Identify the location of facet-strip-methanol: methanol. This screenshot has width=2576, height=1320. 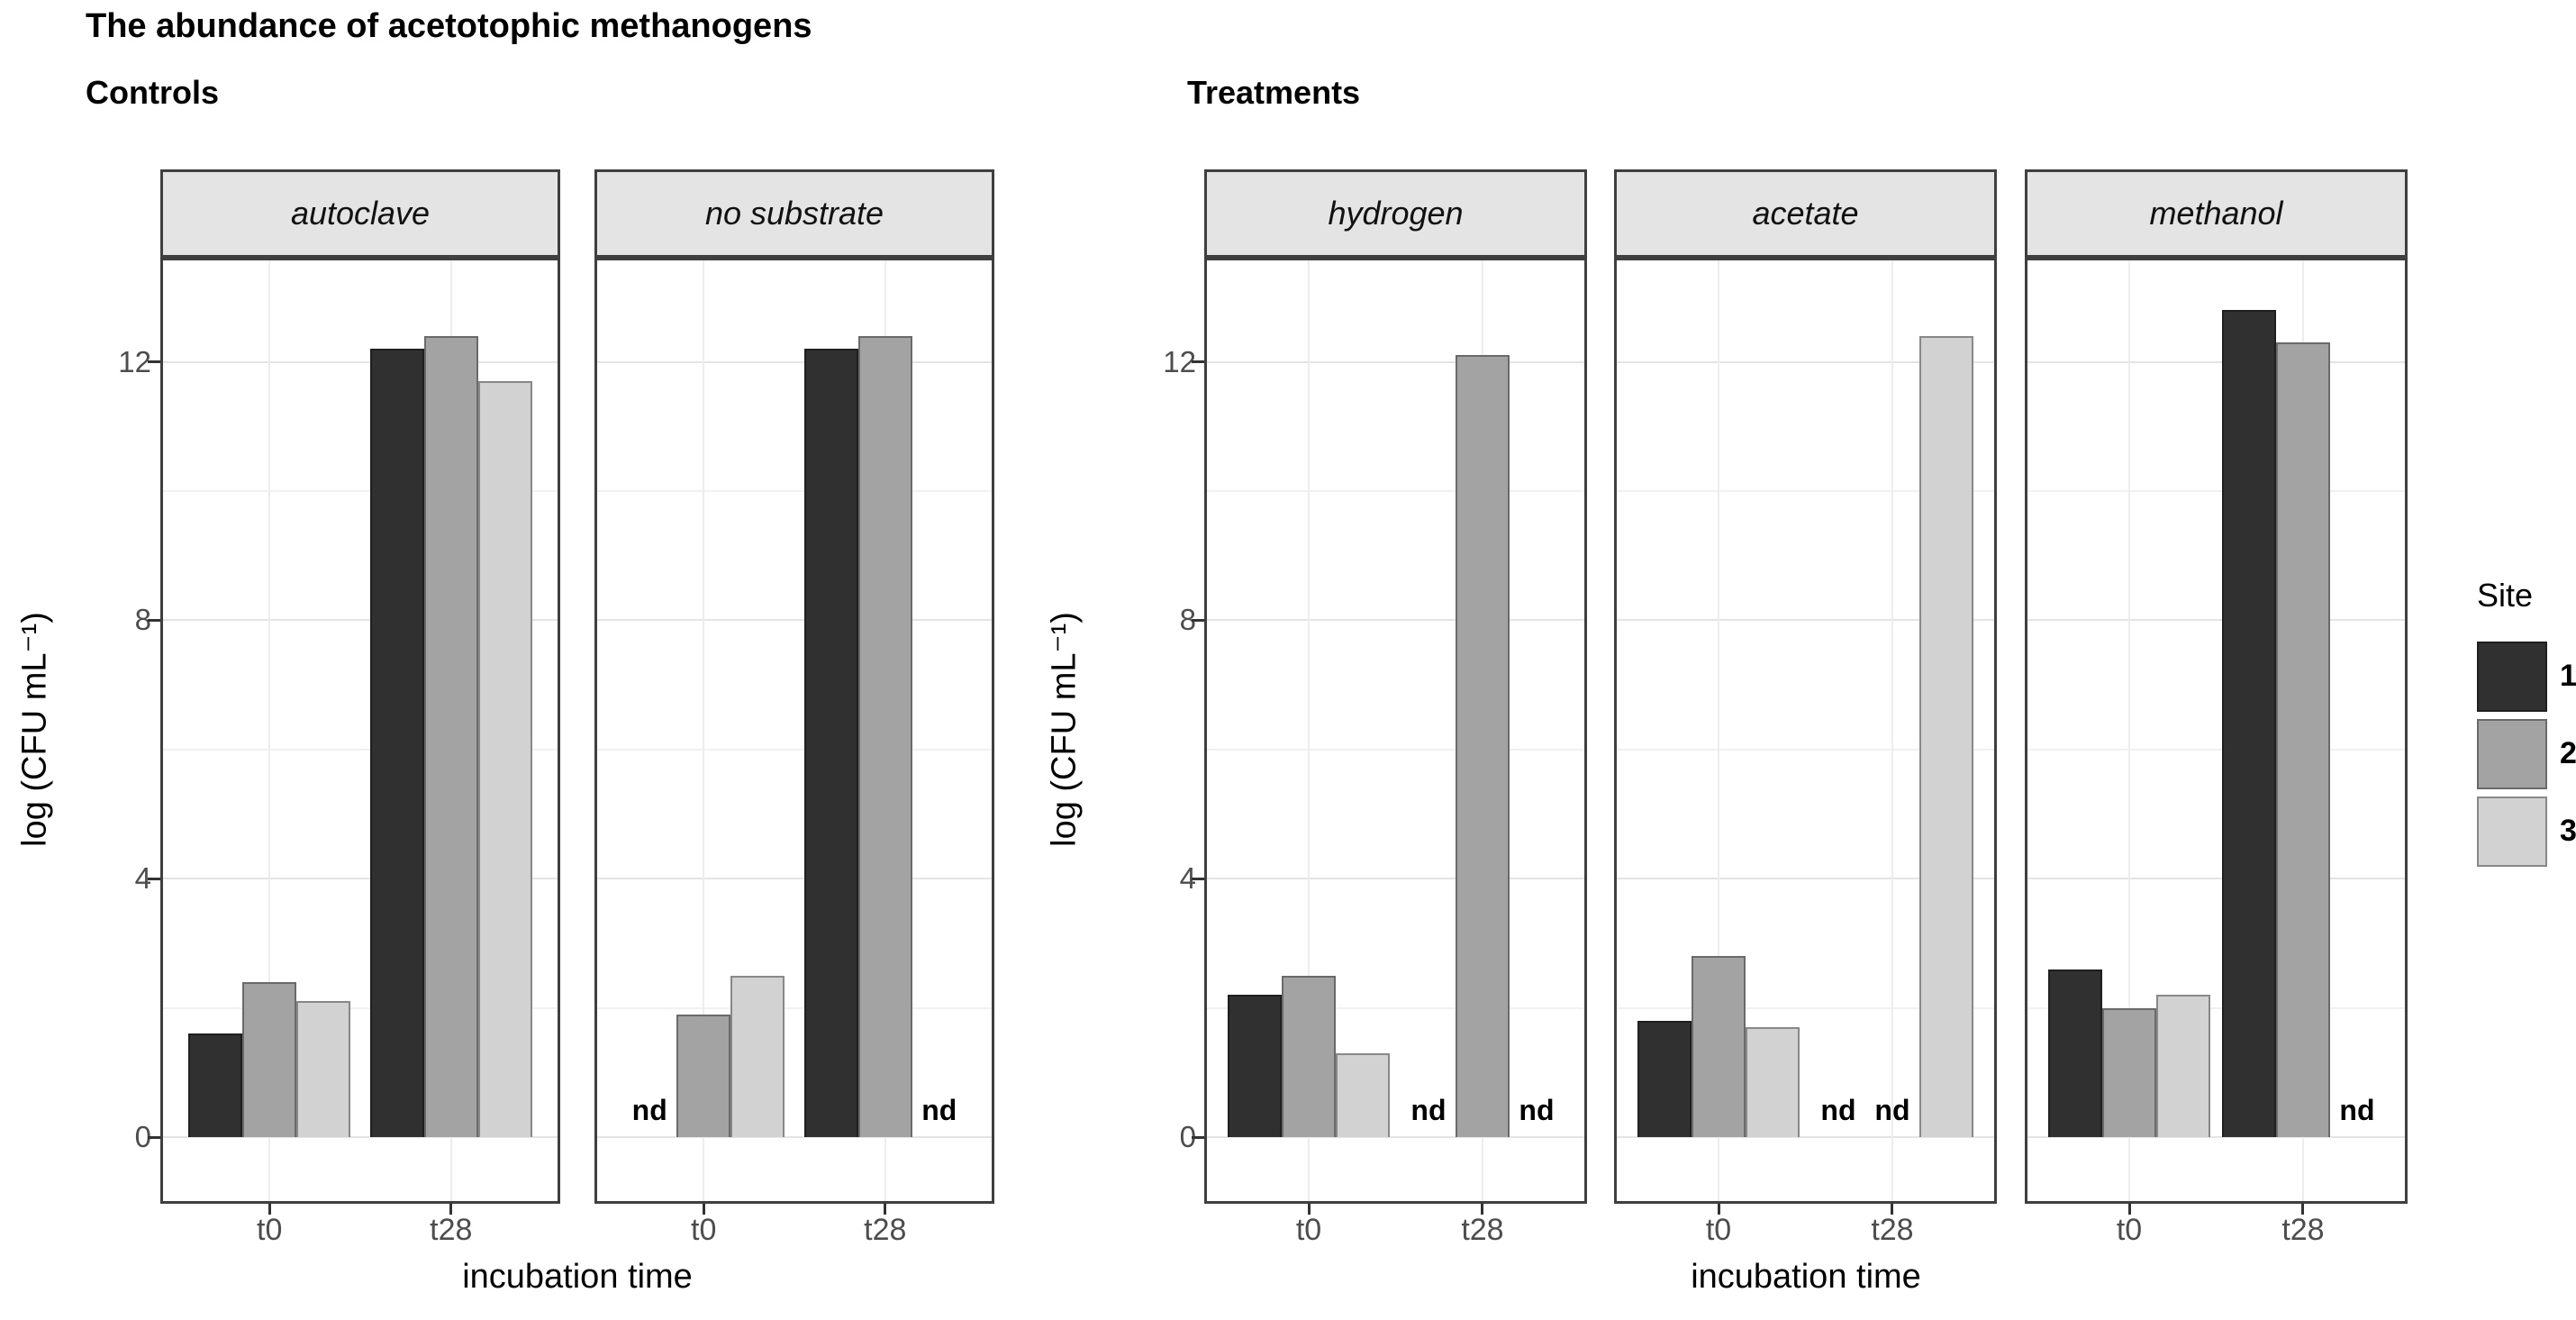
(2216, 213).